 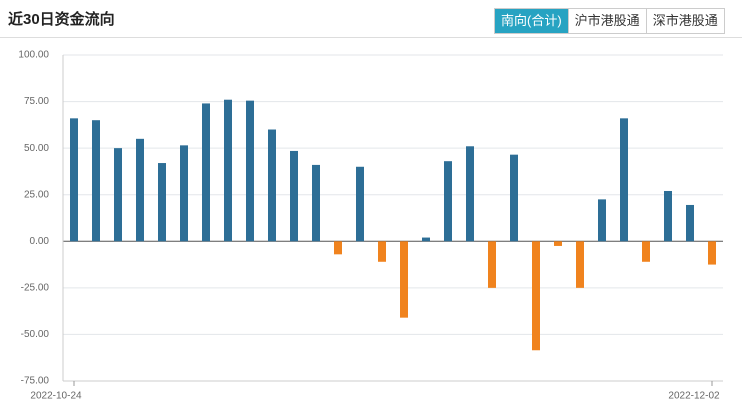 What do you see at coordinates (35, 381) in the screenshot?
I see `y-tick-label: -75.00` at bounding box center [35, 381].